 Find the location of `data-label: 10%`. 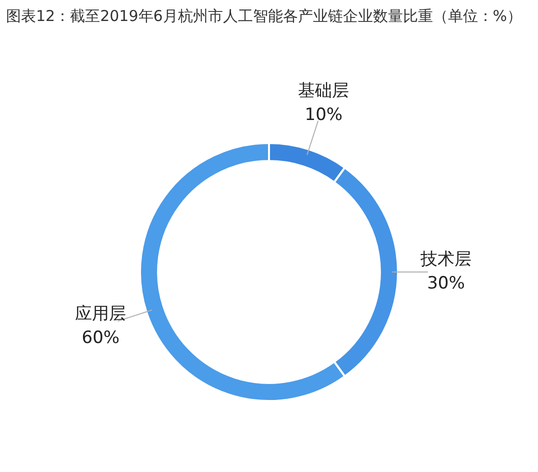

data-label: 10% is located at coordinates (323, 115).